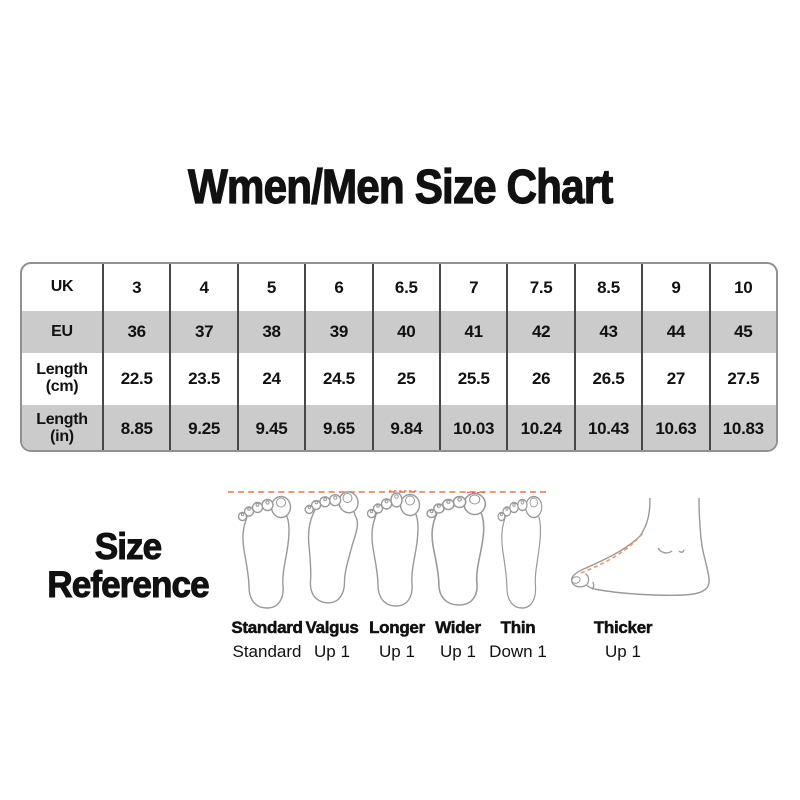 Image resolution: width=800 pixels, height=800 pixels. I want to click on foot-thicker-figure, so click(662, 556).